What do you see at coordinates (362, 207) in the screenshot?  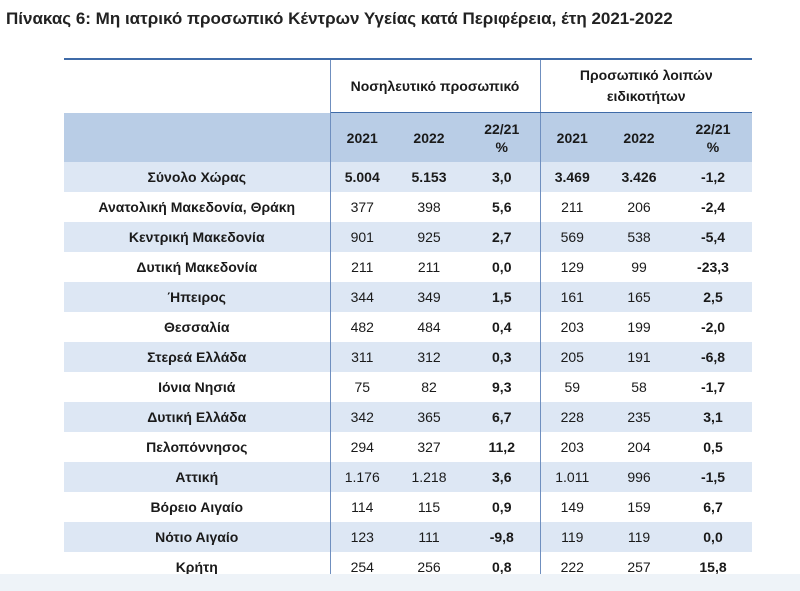 I see `cell-n2021: 377` at bounding box center [362, 207].